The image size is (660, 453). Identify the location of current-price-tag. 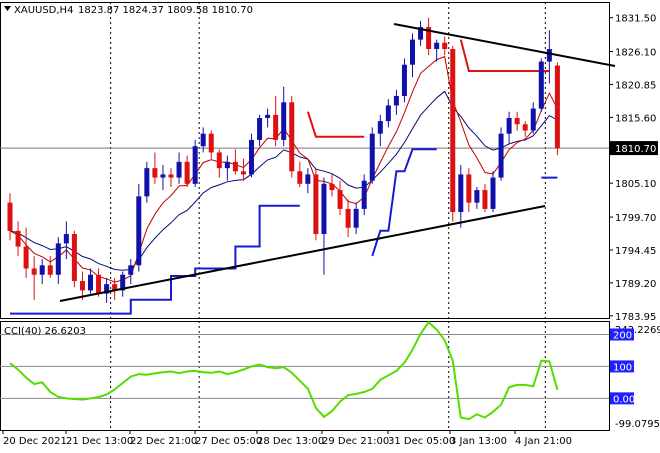
(634, 148).